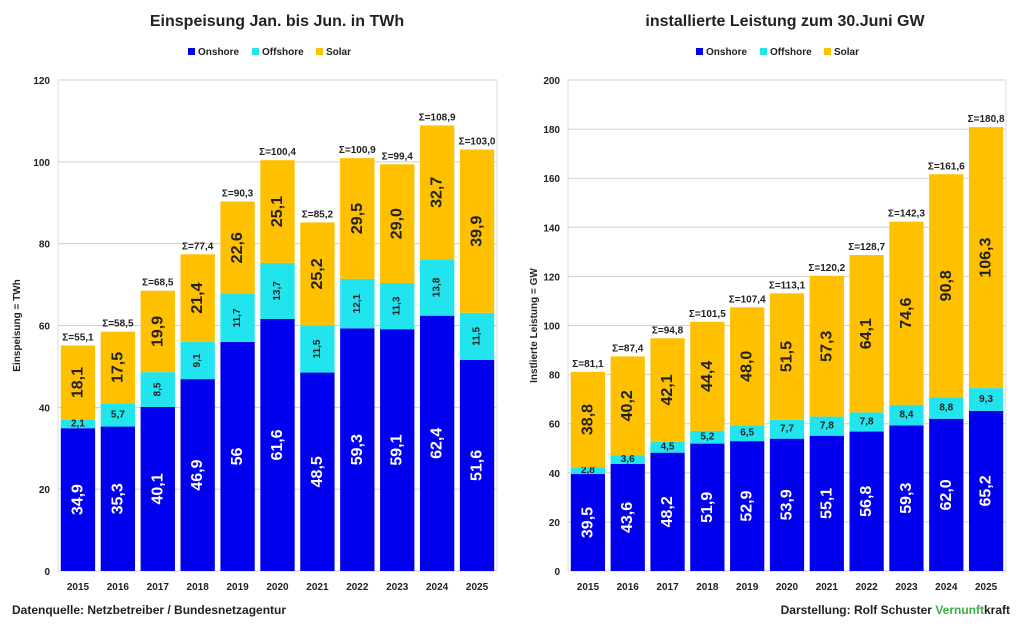  I want to click on data-label-onshore-2023: 59,3, so click(906, 498).